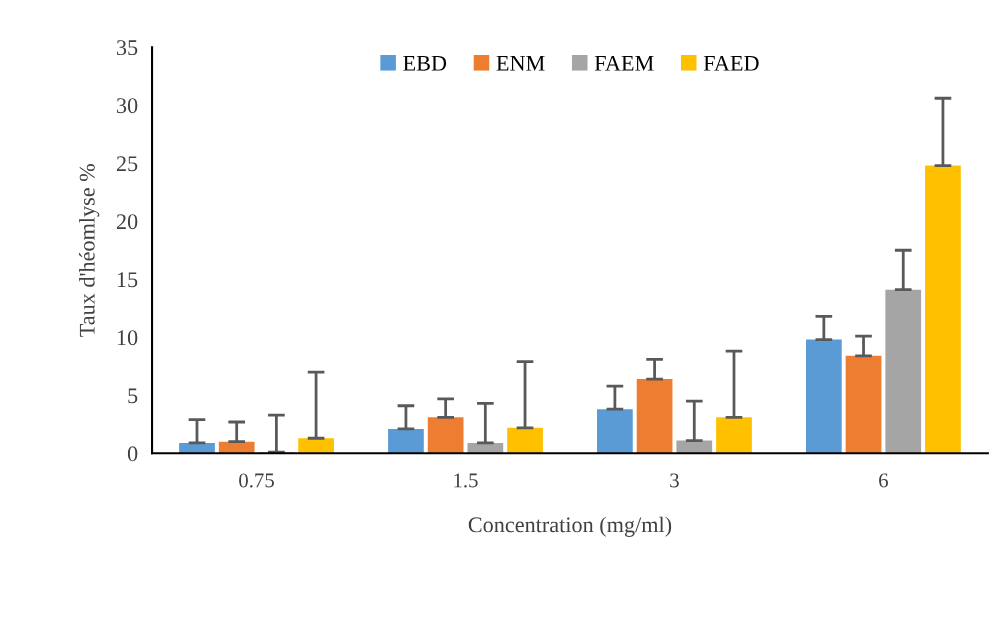 The width and height of the screenshot is (1007, 621). I want to click on y-tick-label: 10, so click(127, 338).